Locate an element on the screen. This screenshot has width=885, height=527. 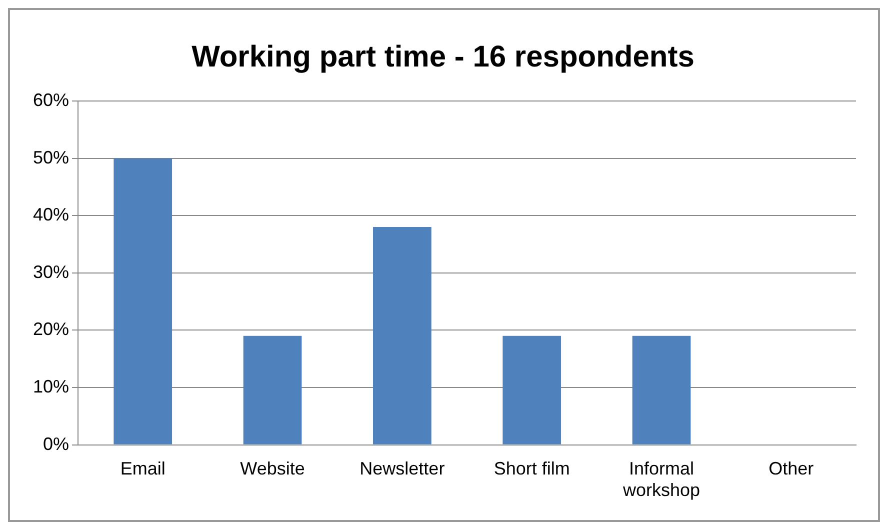
chart-title: Working part time - 16 respondents is located at coordinates (443, 57).